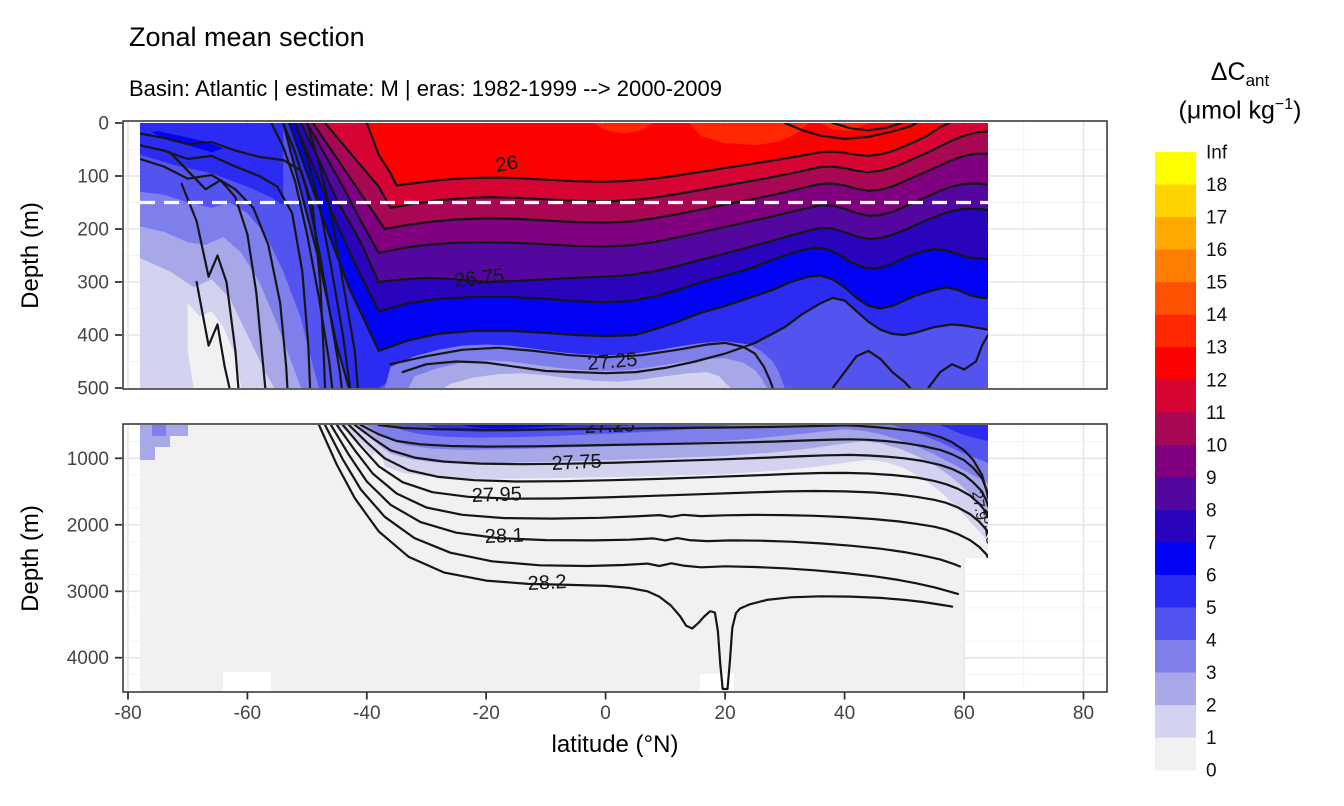  Describe the element at coordinates (88, 658) in the screenshot. I see `y-tick-label: 4000` at that location.